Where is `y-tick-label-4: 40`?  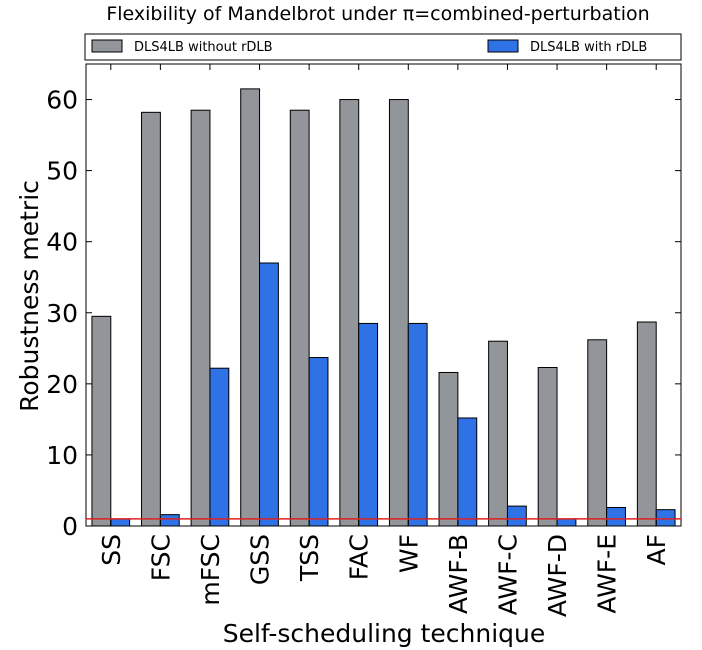
y-tick-label-4: 40 is located at coordinates (62, 242).